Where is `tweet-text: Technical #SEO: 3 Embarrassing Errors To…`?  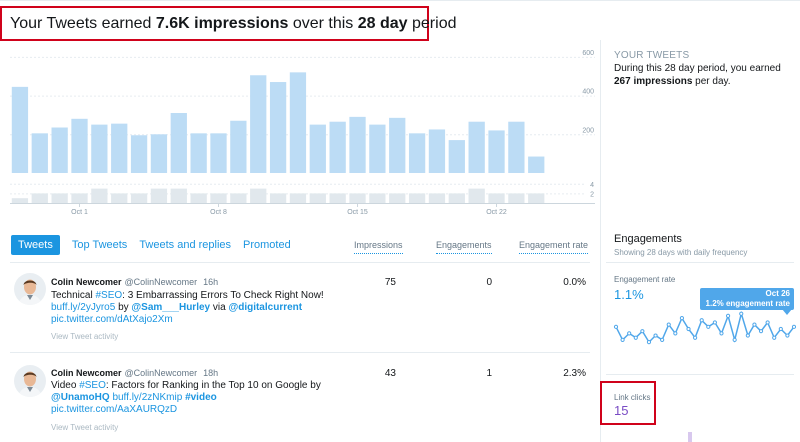 tweet-text: Technical #SEO: 3 Embarrassing Errors To… is located at coordinates (191, 308).